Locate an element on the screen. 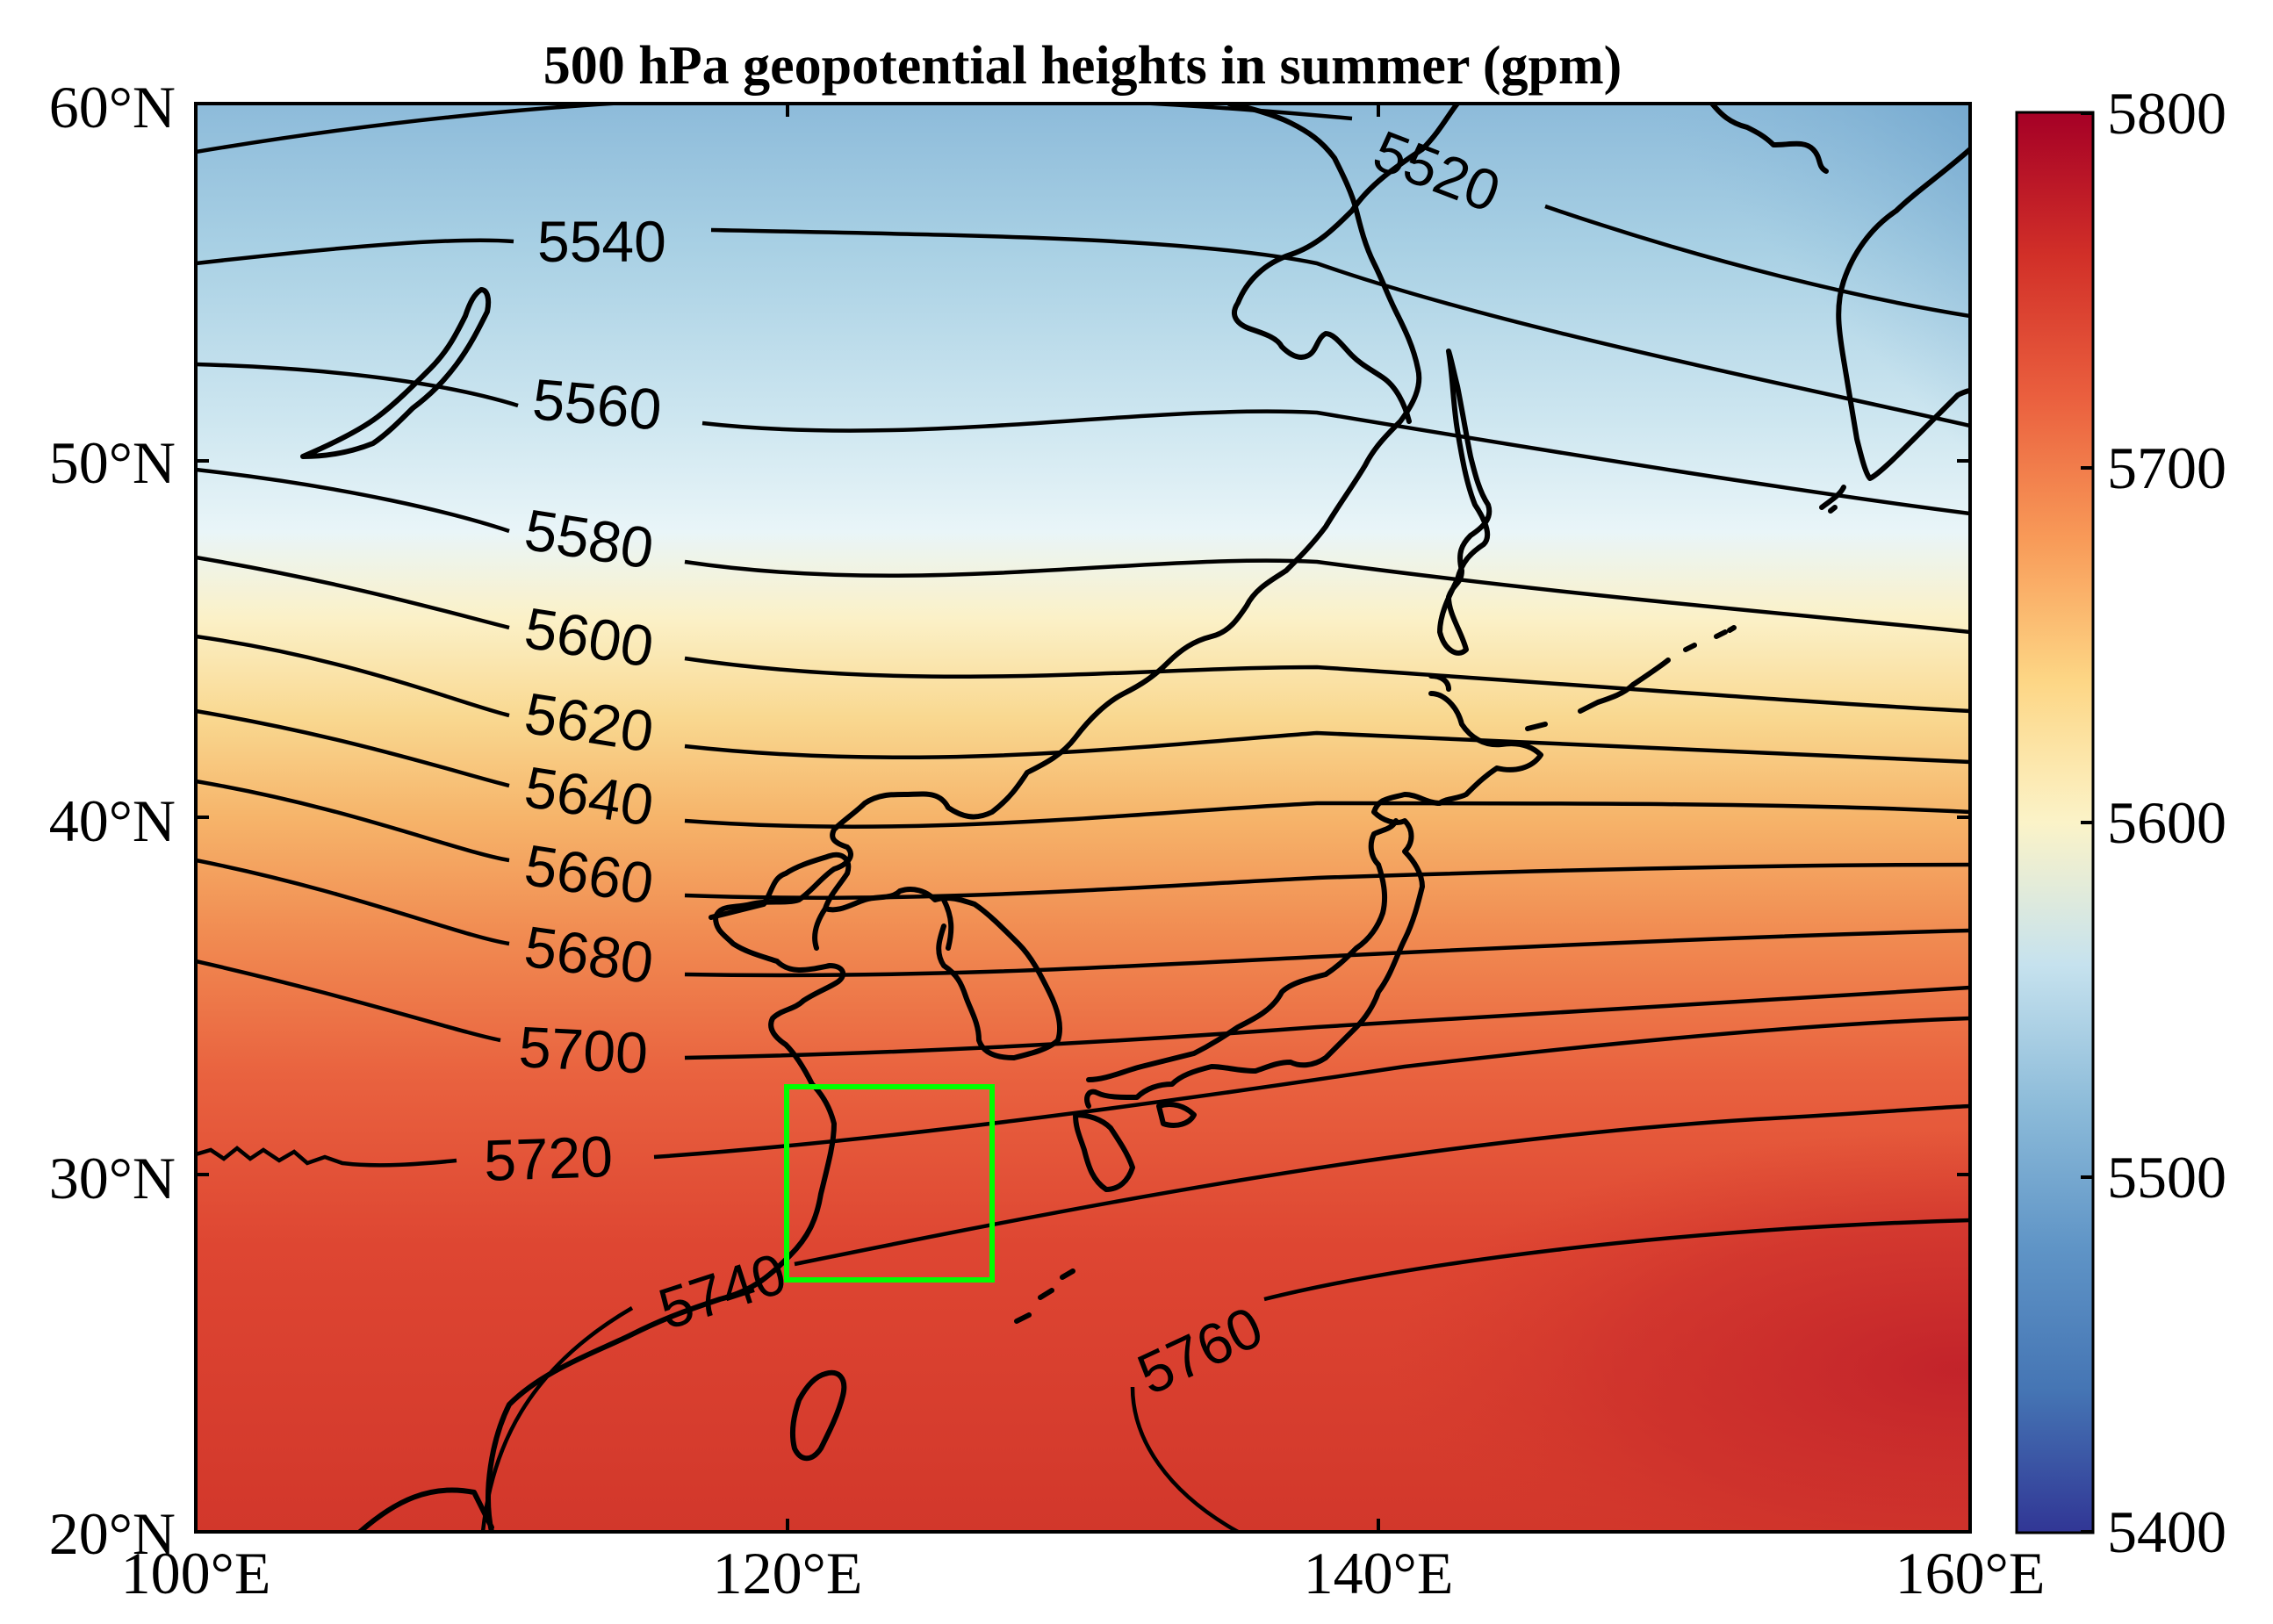  coastline-korea is located at coordinates (885, 956).